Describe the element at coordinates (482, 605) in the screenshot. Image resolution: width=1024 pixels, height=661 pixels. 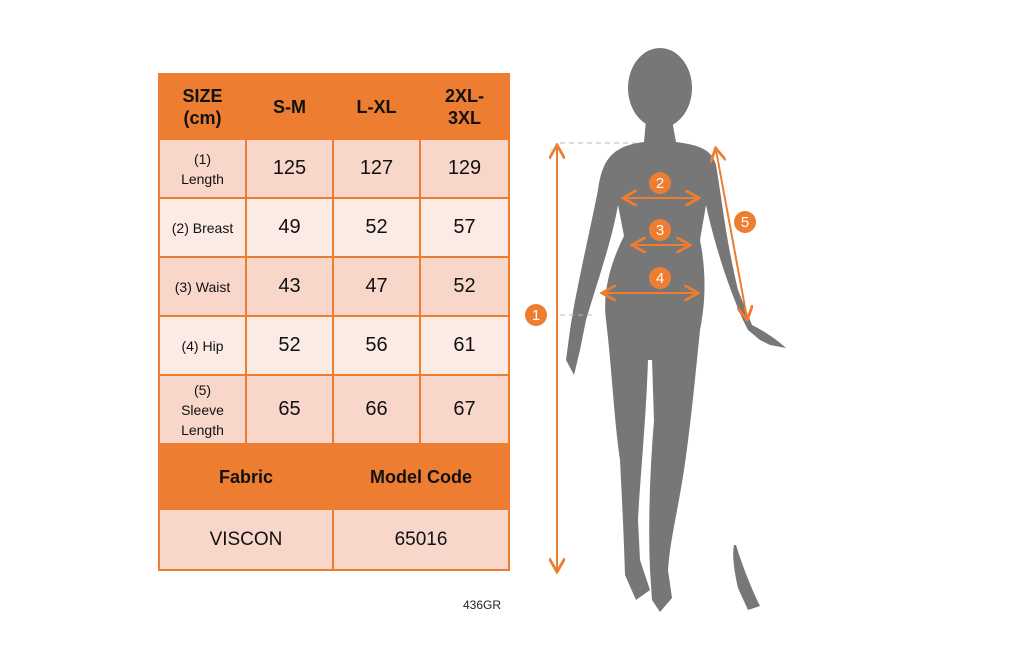
I see `product-code: 436GR` at that location.